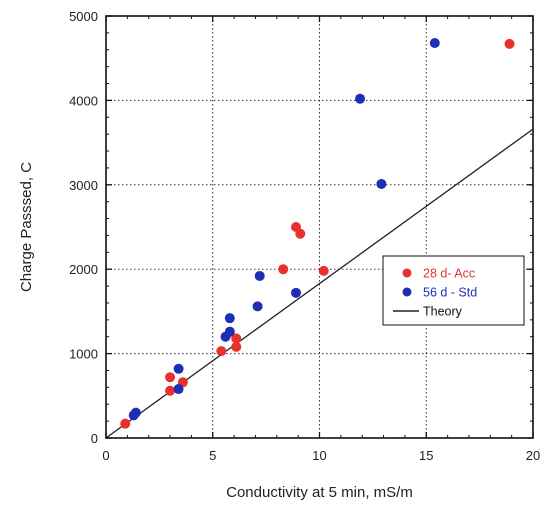 This screenshot has height=506, width=545. What do you see at coordinates (83, 16) in the screenshot?
I see `y-tick-label: 5000` at bounding box center [83, 16].